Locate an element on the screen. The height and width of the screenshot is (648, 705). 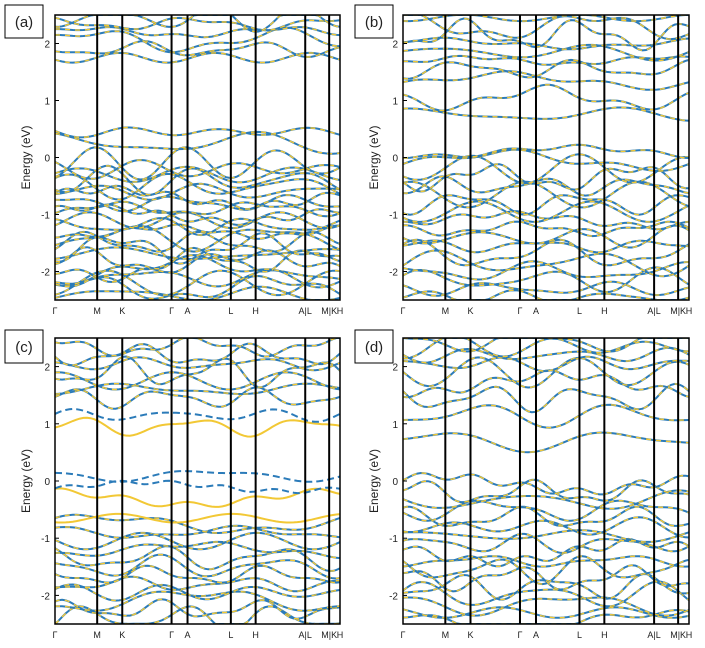
panel-label: (a) is located at coordinates (24, 22).